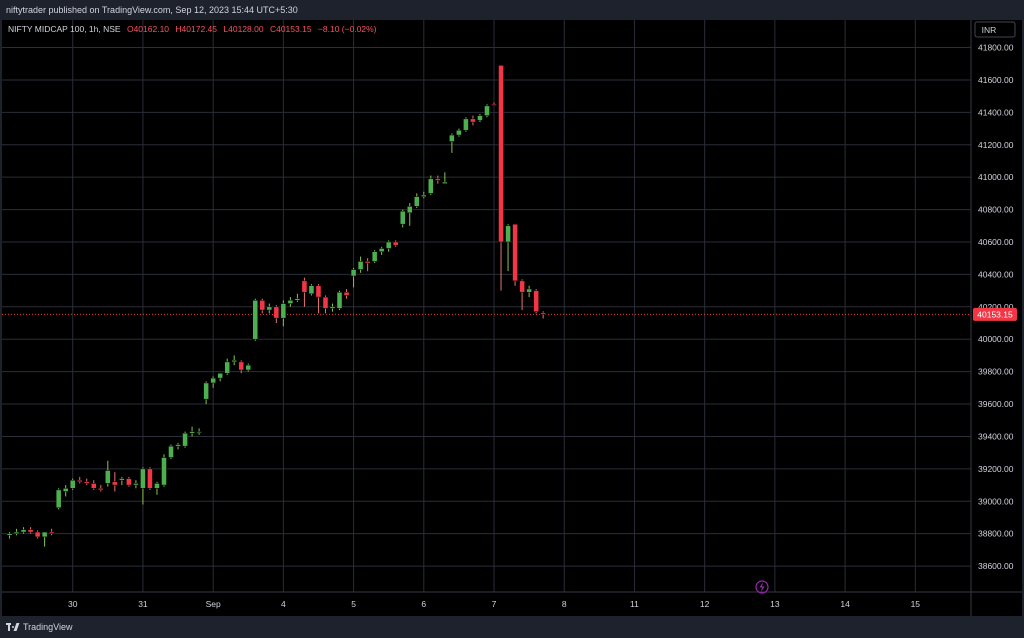 This screenshot has width=1024, height=638. Describe the element at coordinates (143, 604) in the screenshot. I see `time-tick-label: 31` at that location.